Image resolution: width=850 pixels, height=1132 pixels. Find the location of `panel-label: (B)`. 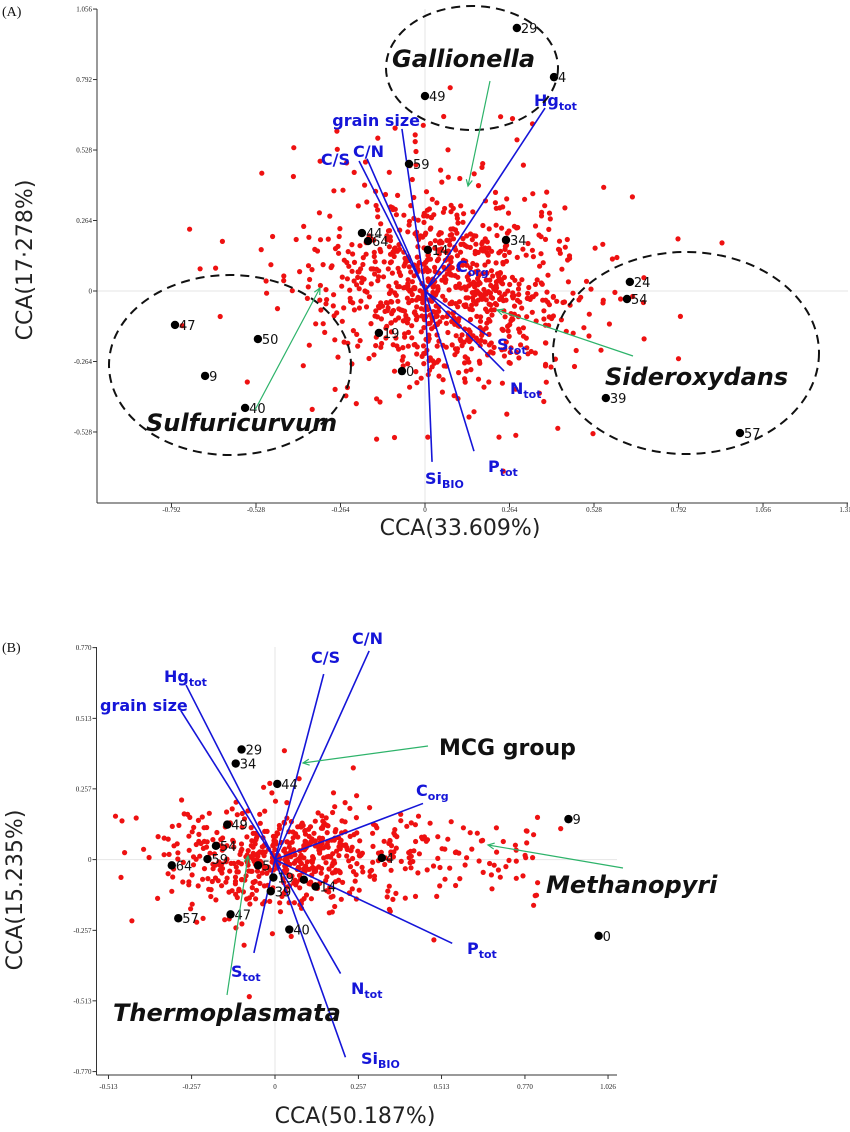

panel-label: (B) is located at coordinates (11, 648).